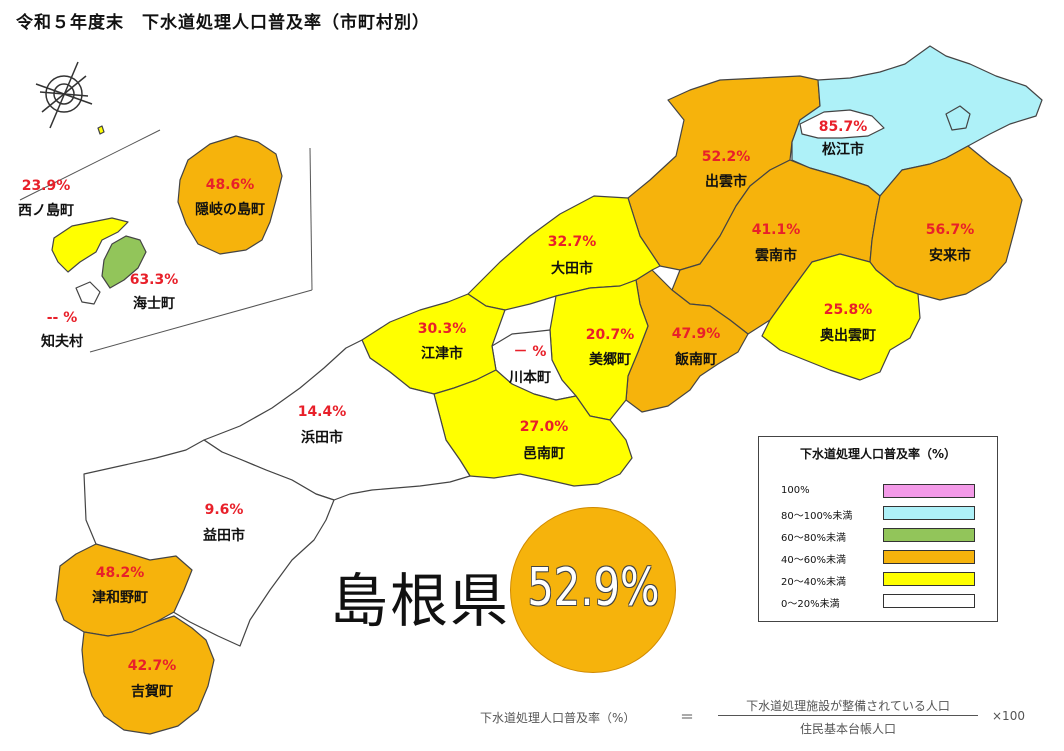 The height and width of the screenshot is (751, 1064). I want to click on label-name-ama: 海士町, so click(154, 303).